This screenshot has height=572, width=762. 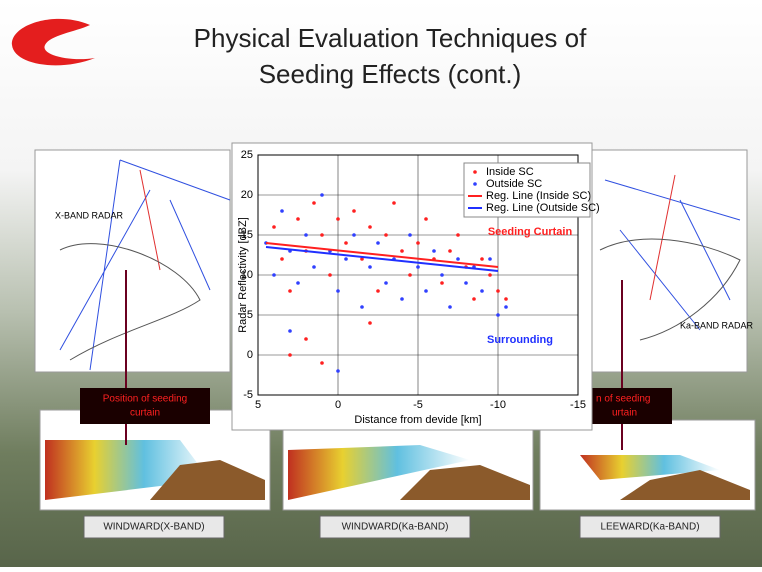 I want to click on callout-box, so click(x=632, y=406).